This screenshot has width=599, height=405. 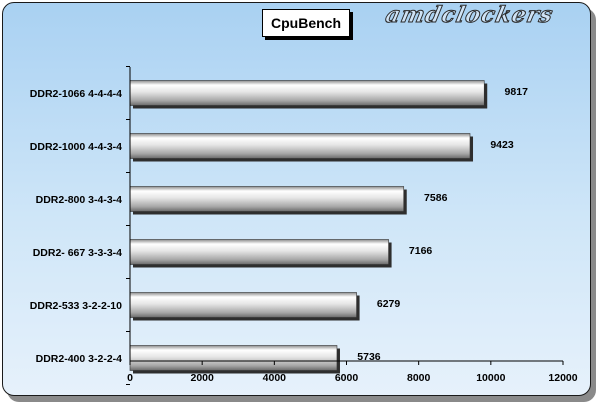 I want to click on value-label: 5736, so click(x=369, y=357).